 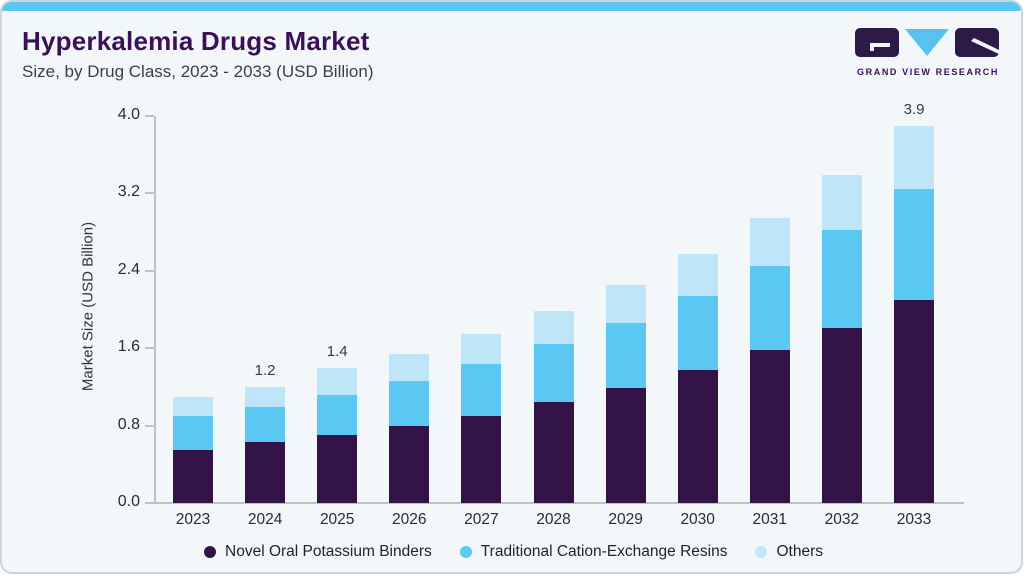 What do you see at coordinates (799, 551) in the screenshot?
I see `legend-label: Others` at bounding box center [799, 551].